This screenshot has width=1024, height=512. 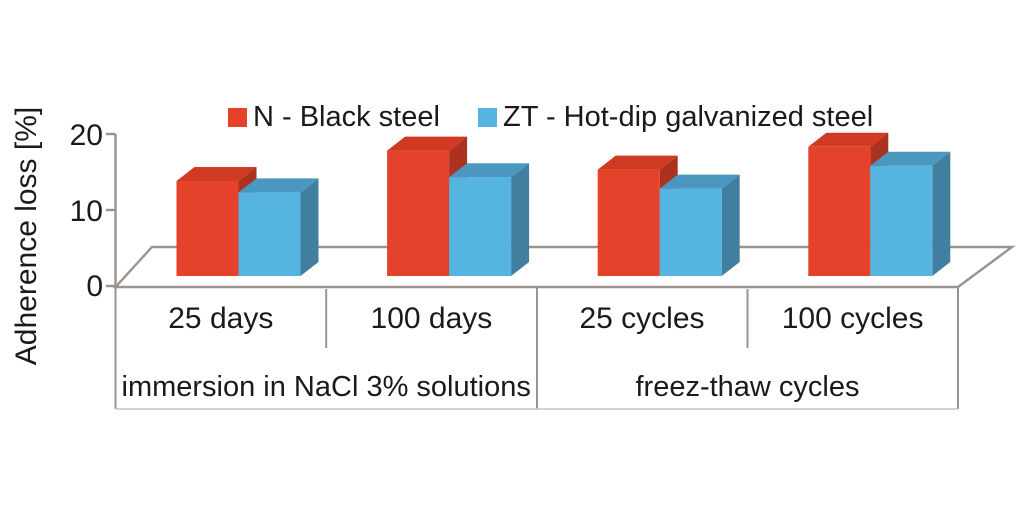 I want to click on category-label-25-days: 25 days, so click(x=220, y=318).